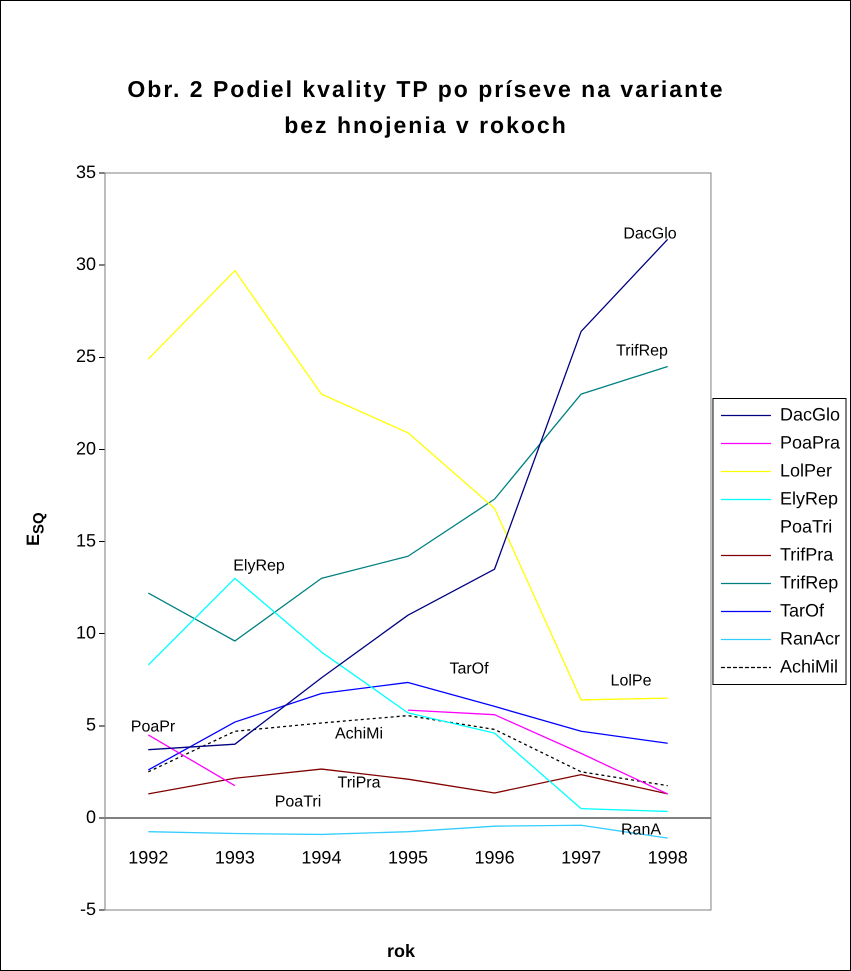 The width and height of the screenshot is (851, 971). What do you see at coordinates (806, 470) in the screenshot?
I see `legend-label: LolPer` at bounding box center [806, 470].